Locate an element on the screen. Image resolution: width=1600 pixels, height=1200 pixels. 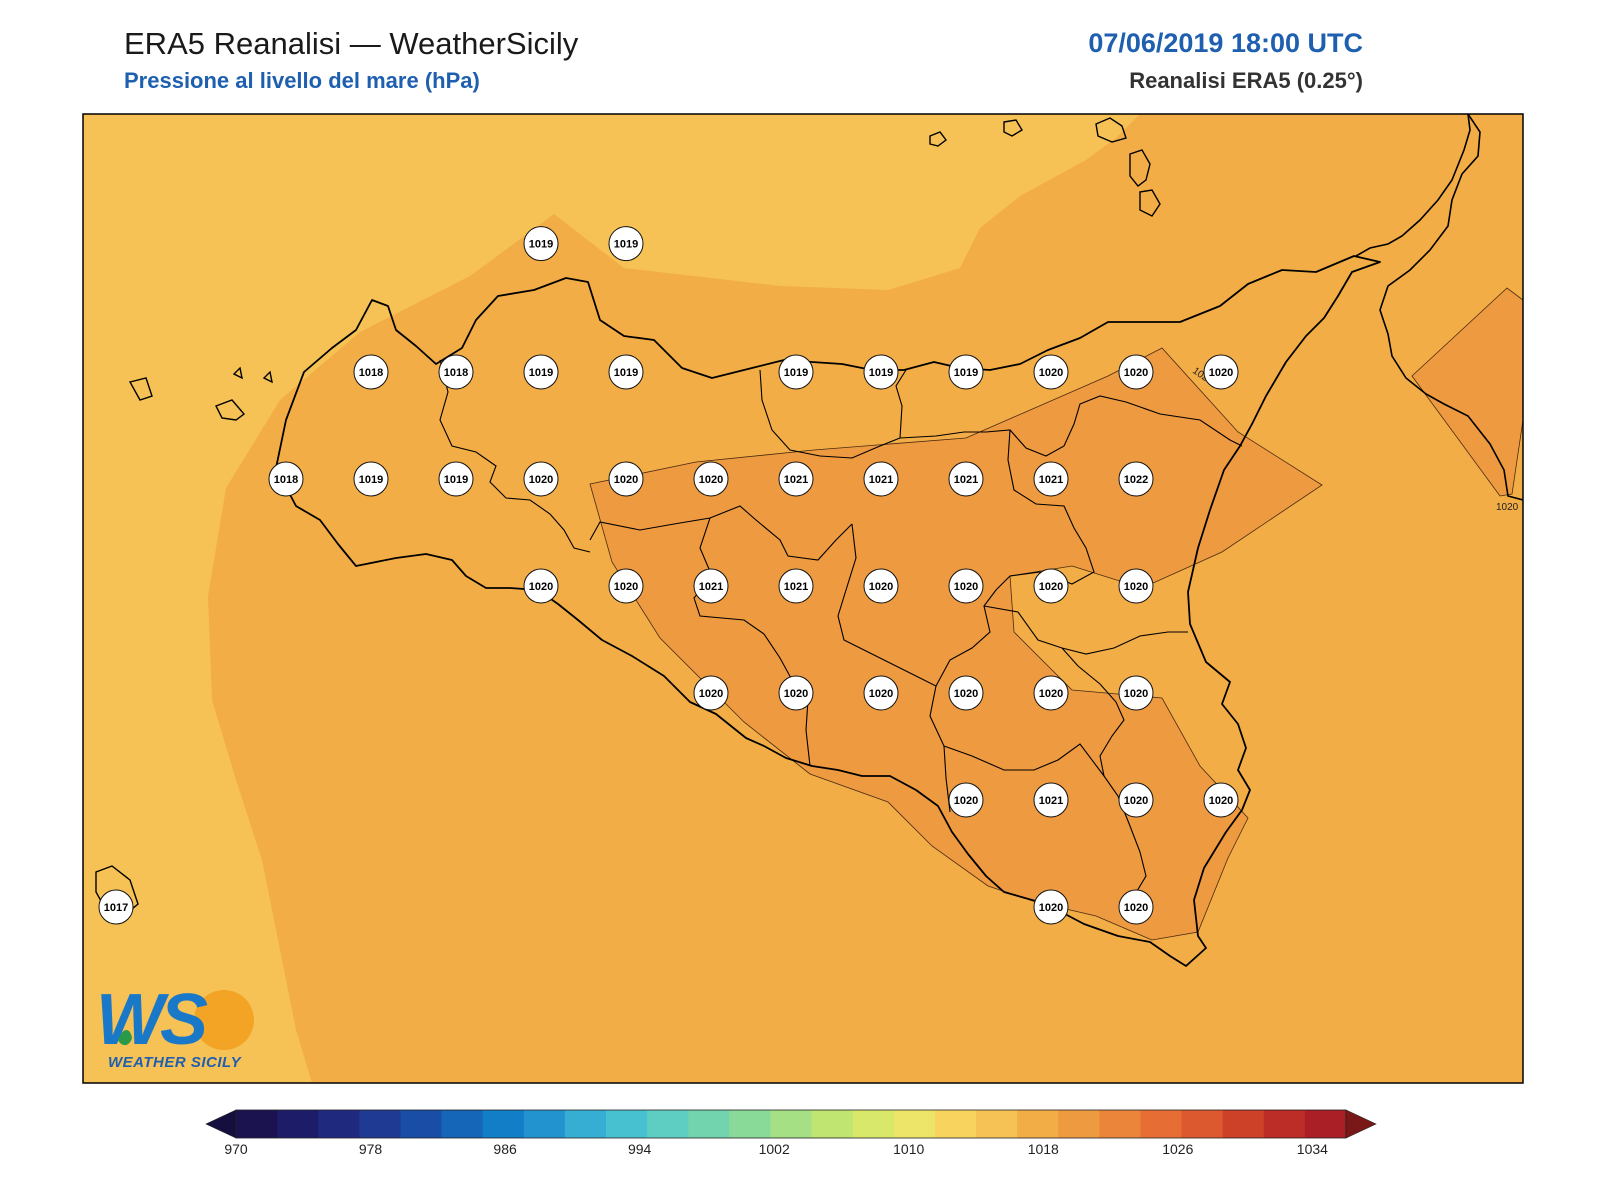
colorbar-tick-label: 1026 is located at coordinates (1177, 1149).